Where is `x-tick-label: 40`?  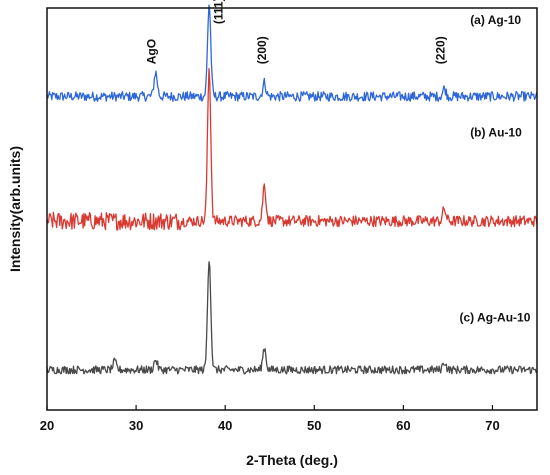 x-tick-label: 40 is located at coordinates (225, 425).